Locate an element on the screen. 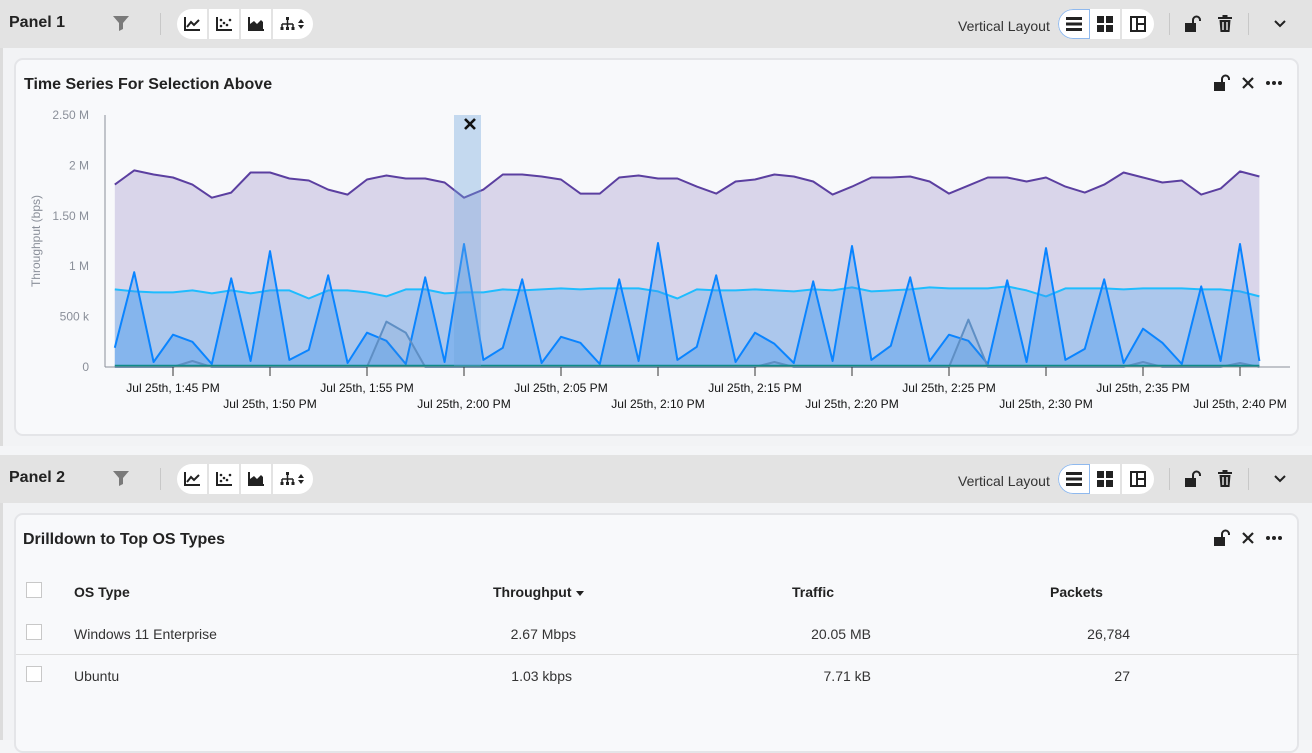  series-2-line is located at coordinates (687, 303).